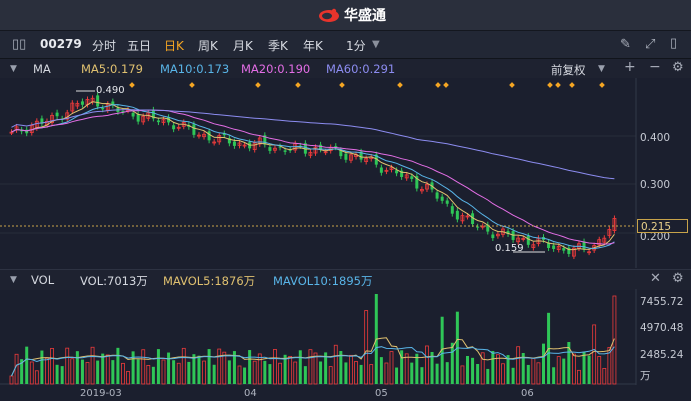  I want to click on fullscreen-icon: ⤢, so click(650, 43).